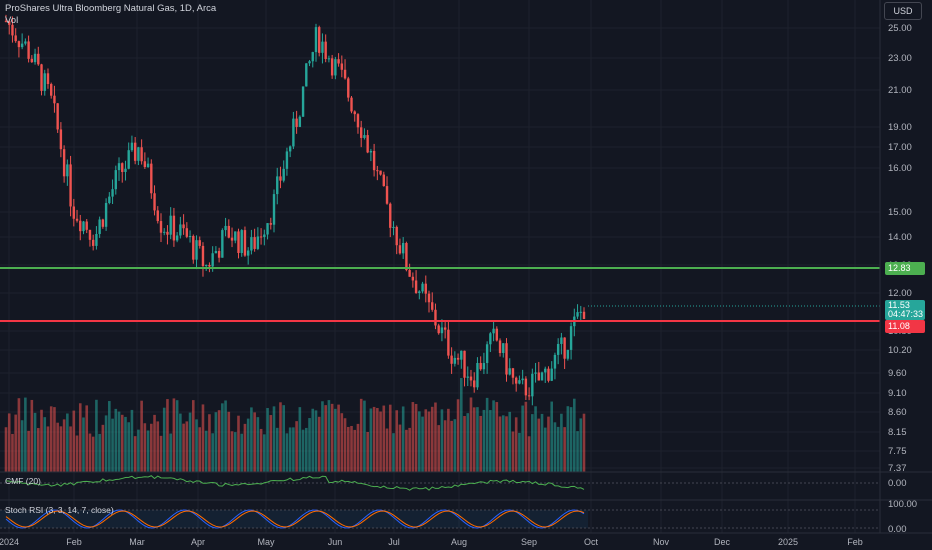 The image size is (932, 550). What do you see at coordinates (137, 542) in the screenshot?
I see `time-tick-label: Mar` at bounding box center [137, 542].